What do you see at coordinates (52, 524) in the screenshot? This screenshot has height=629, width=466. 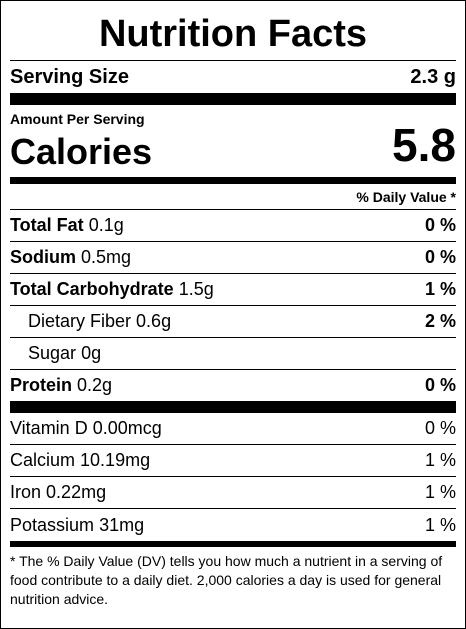 I see `nutrient-name: Potassium` at bounding box center [52, 524].